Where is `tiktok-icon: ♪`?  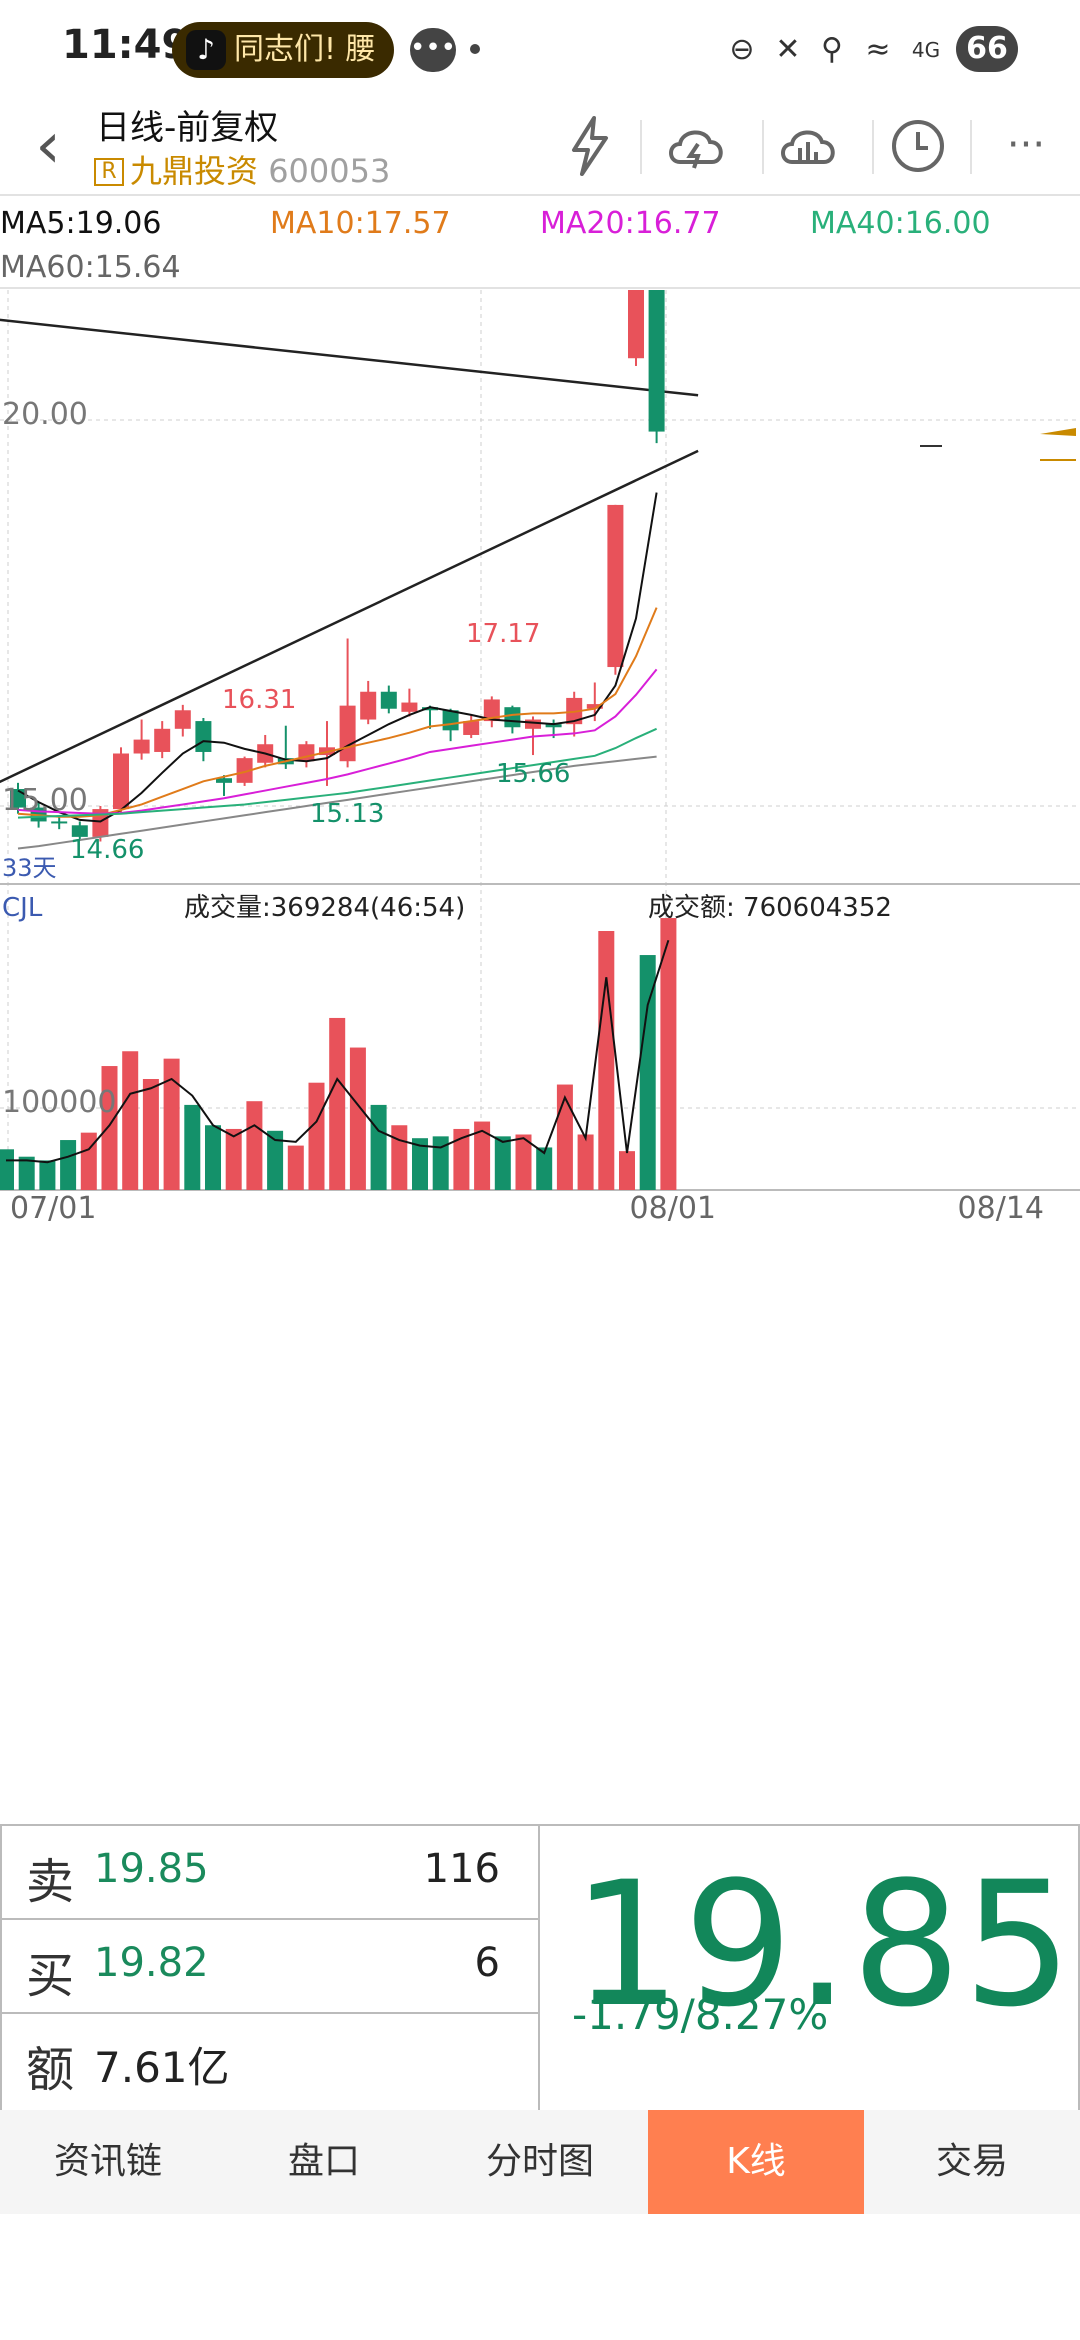
tiktok-icon: ♪ is located at coordinates (206, 50).